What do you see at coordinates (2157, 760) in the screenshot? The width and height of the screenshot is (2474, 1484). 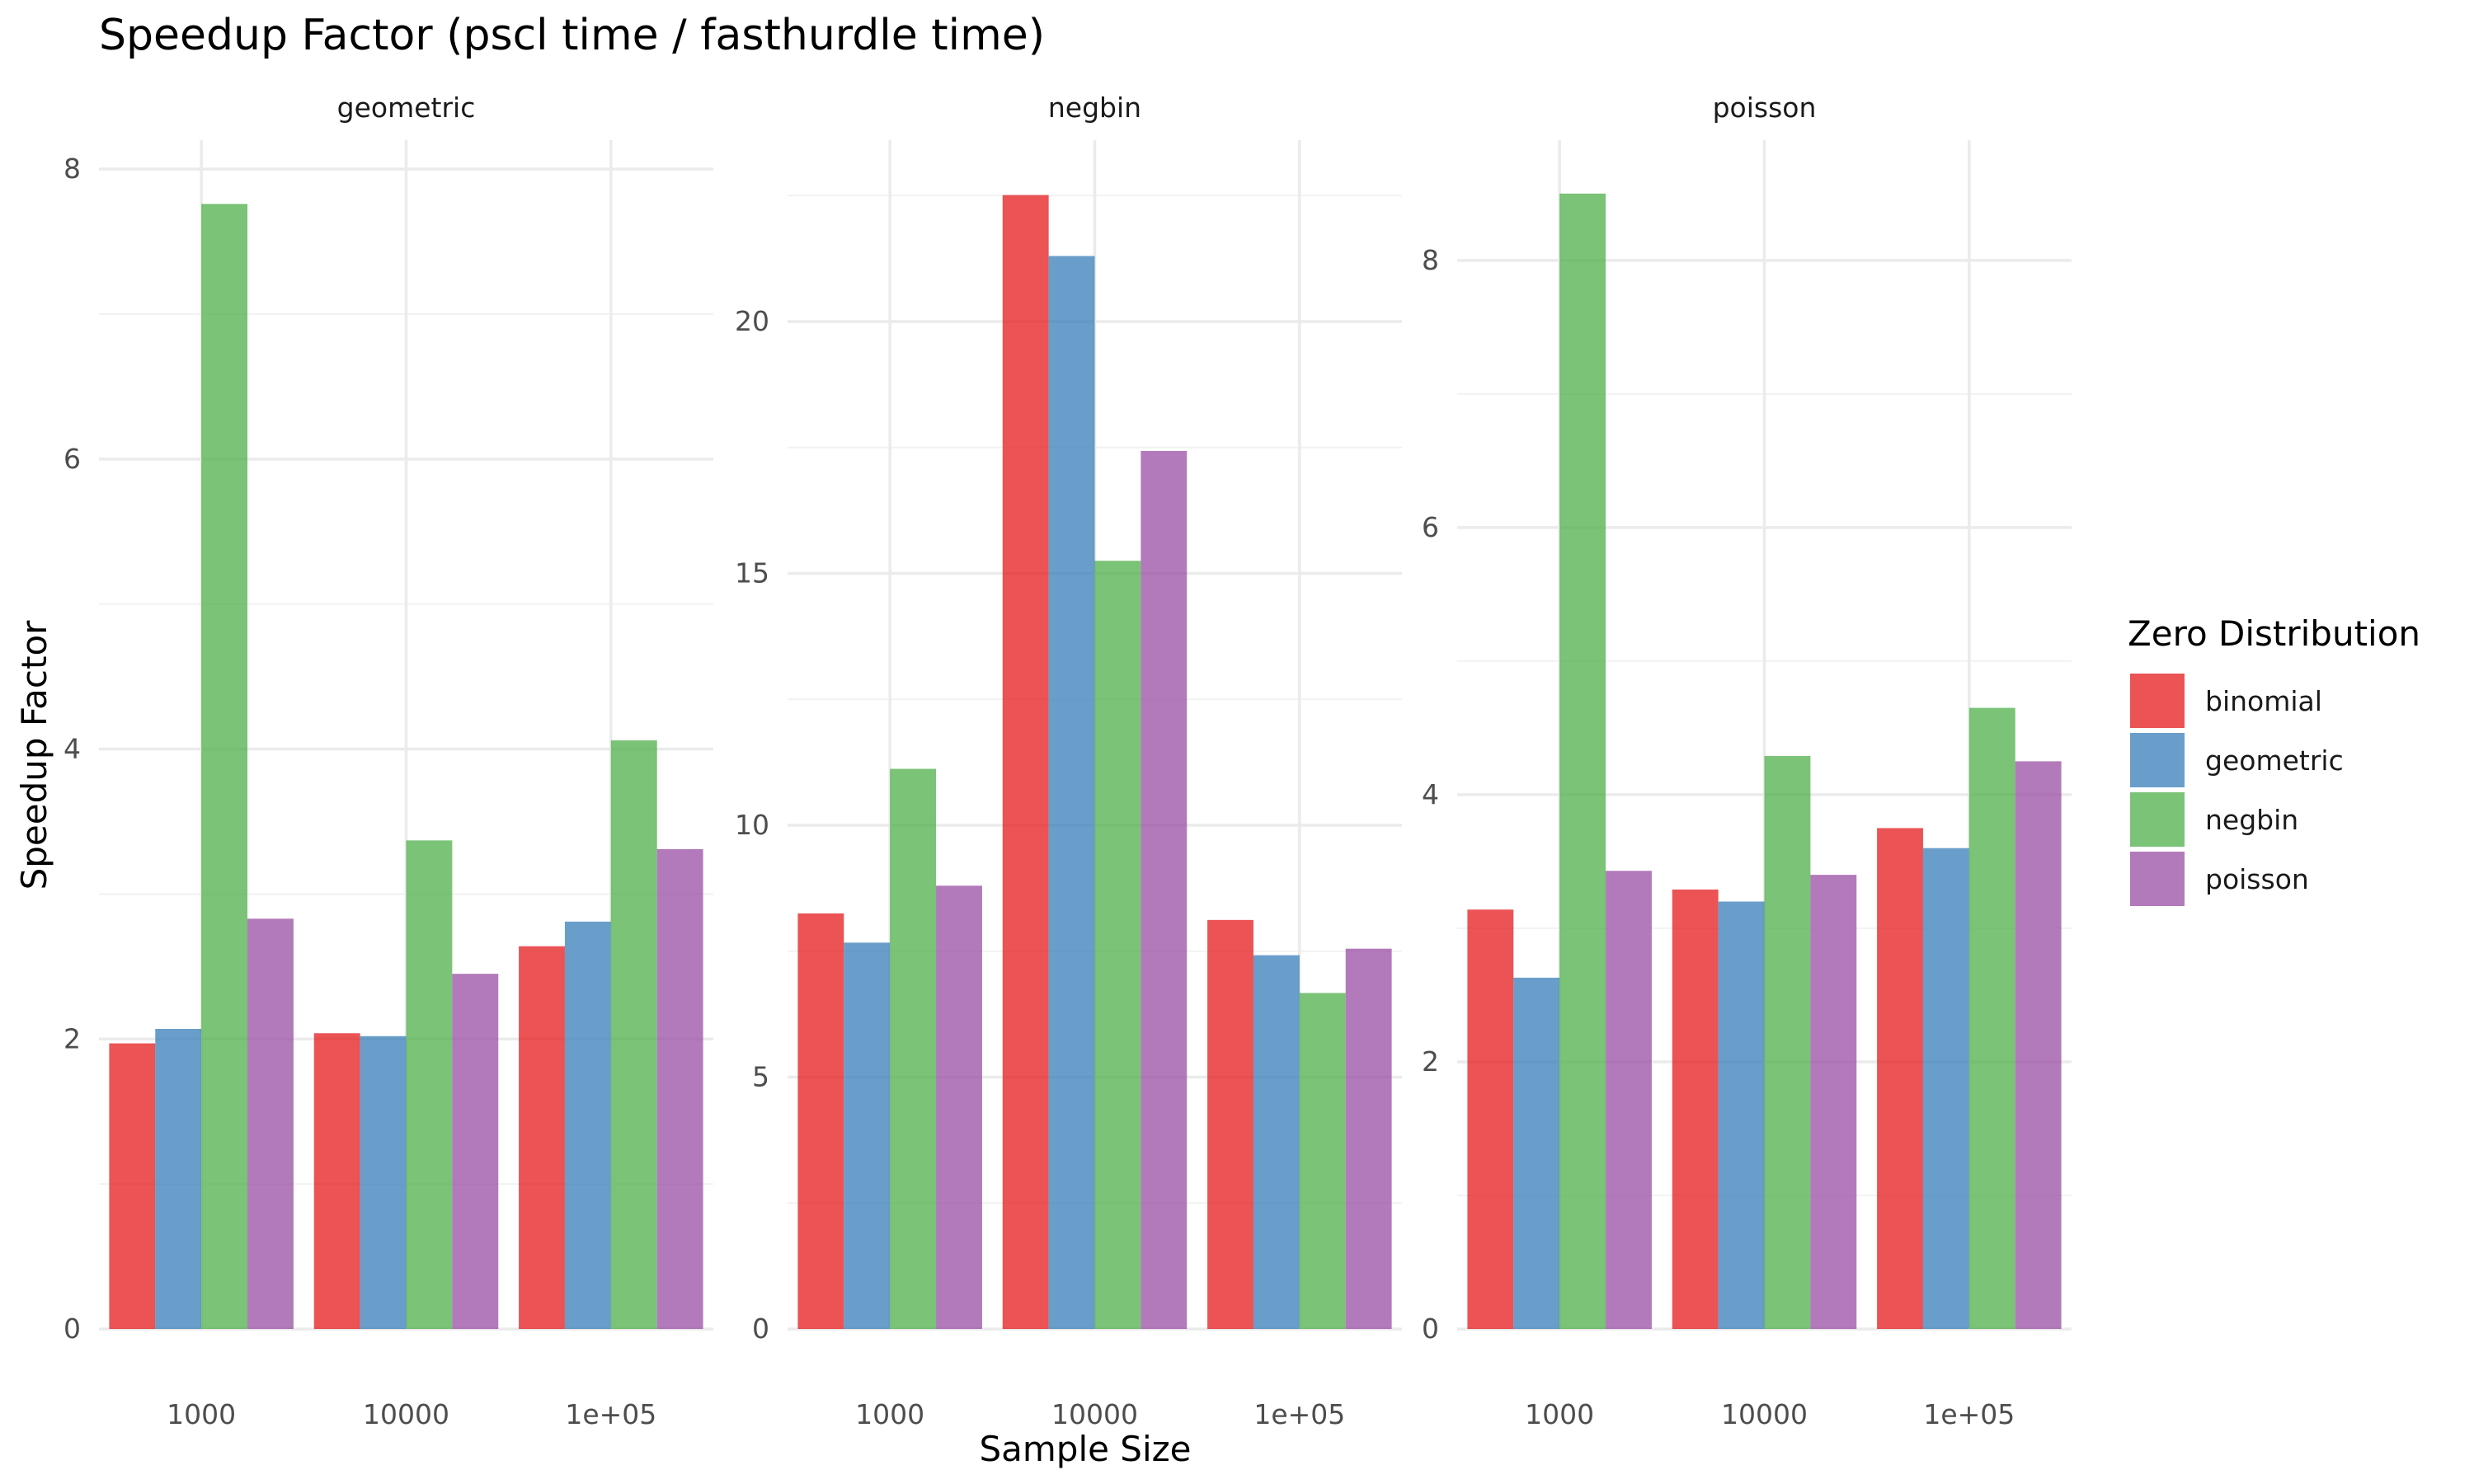 I see `legend-key-geometric` at bounding box center [2157, 760].